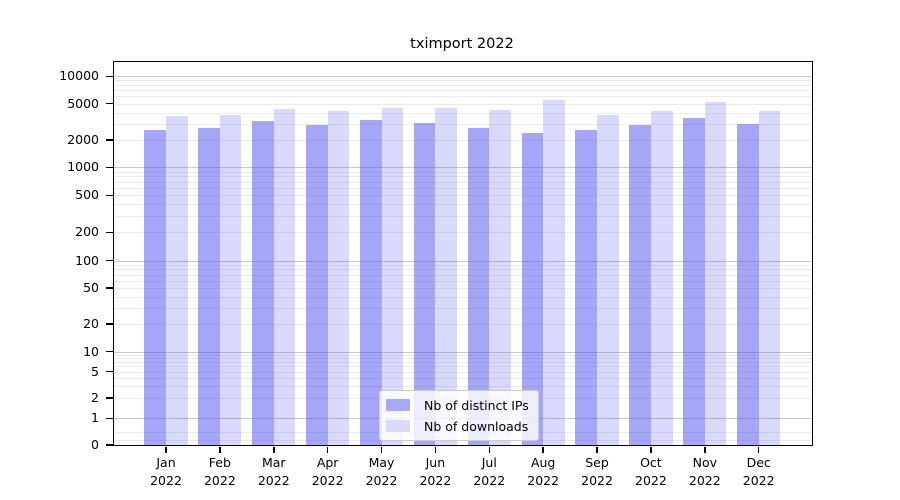  Describe the element at coordinates (95, 371) in the screenshot. I see `y-tick-label: 5` at that location.